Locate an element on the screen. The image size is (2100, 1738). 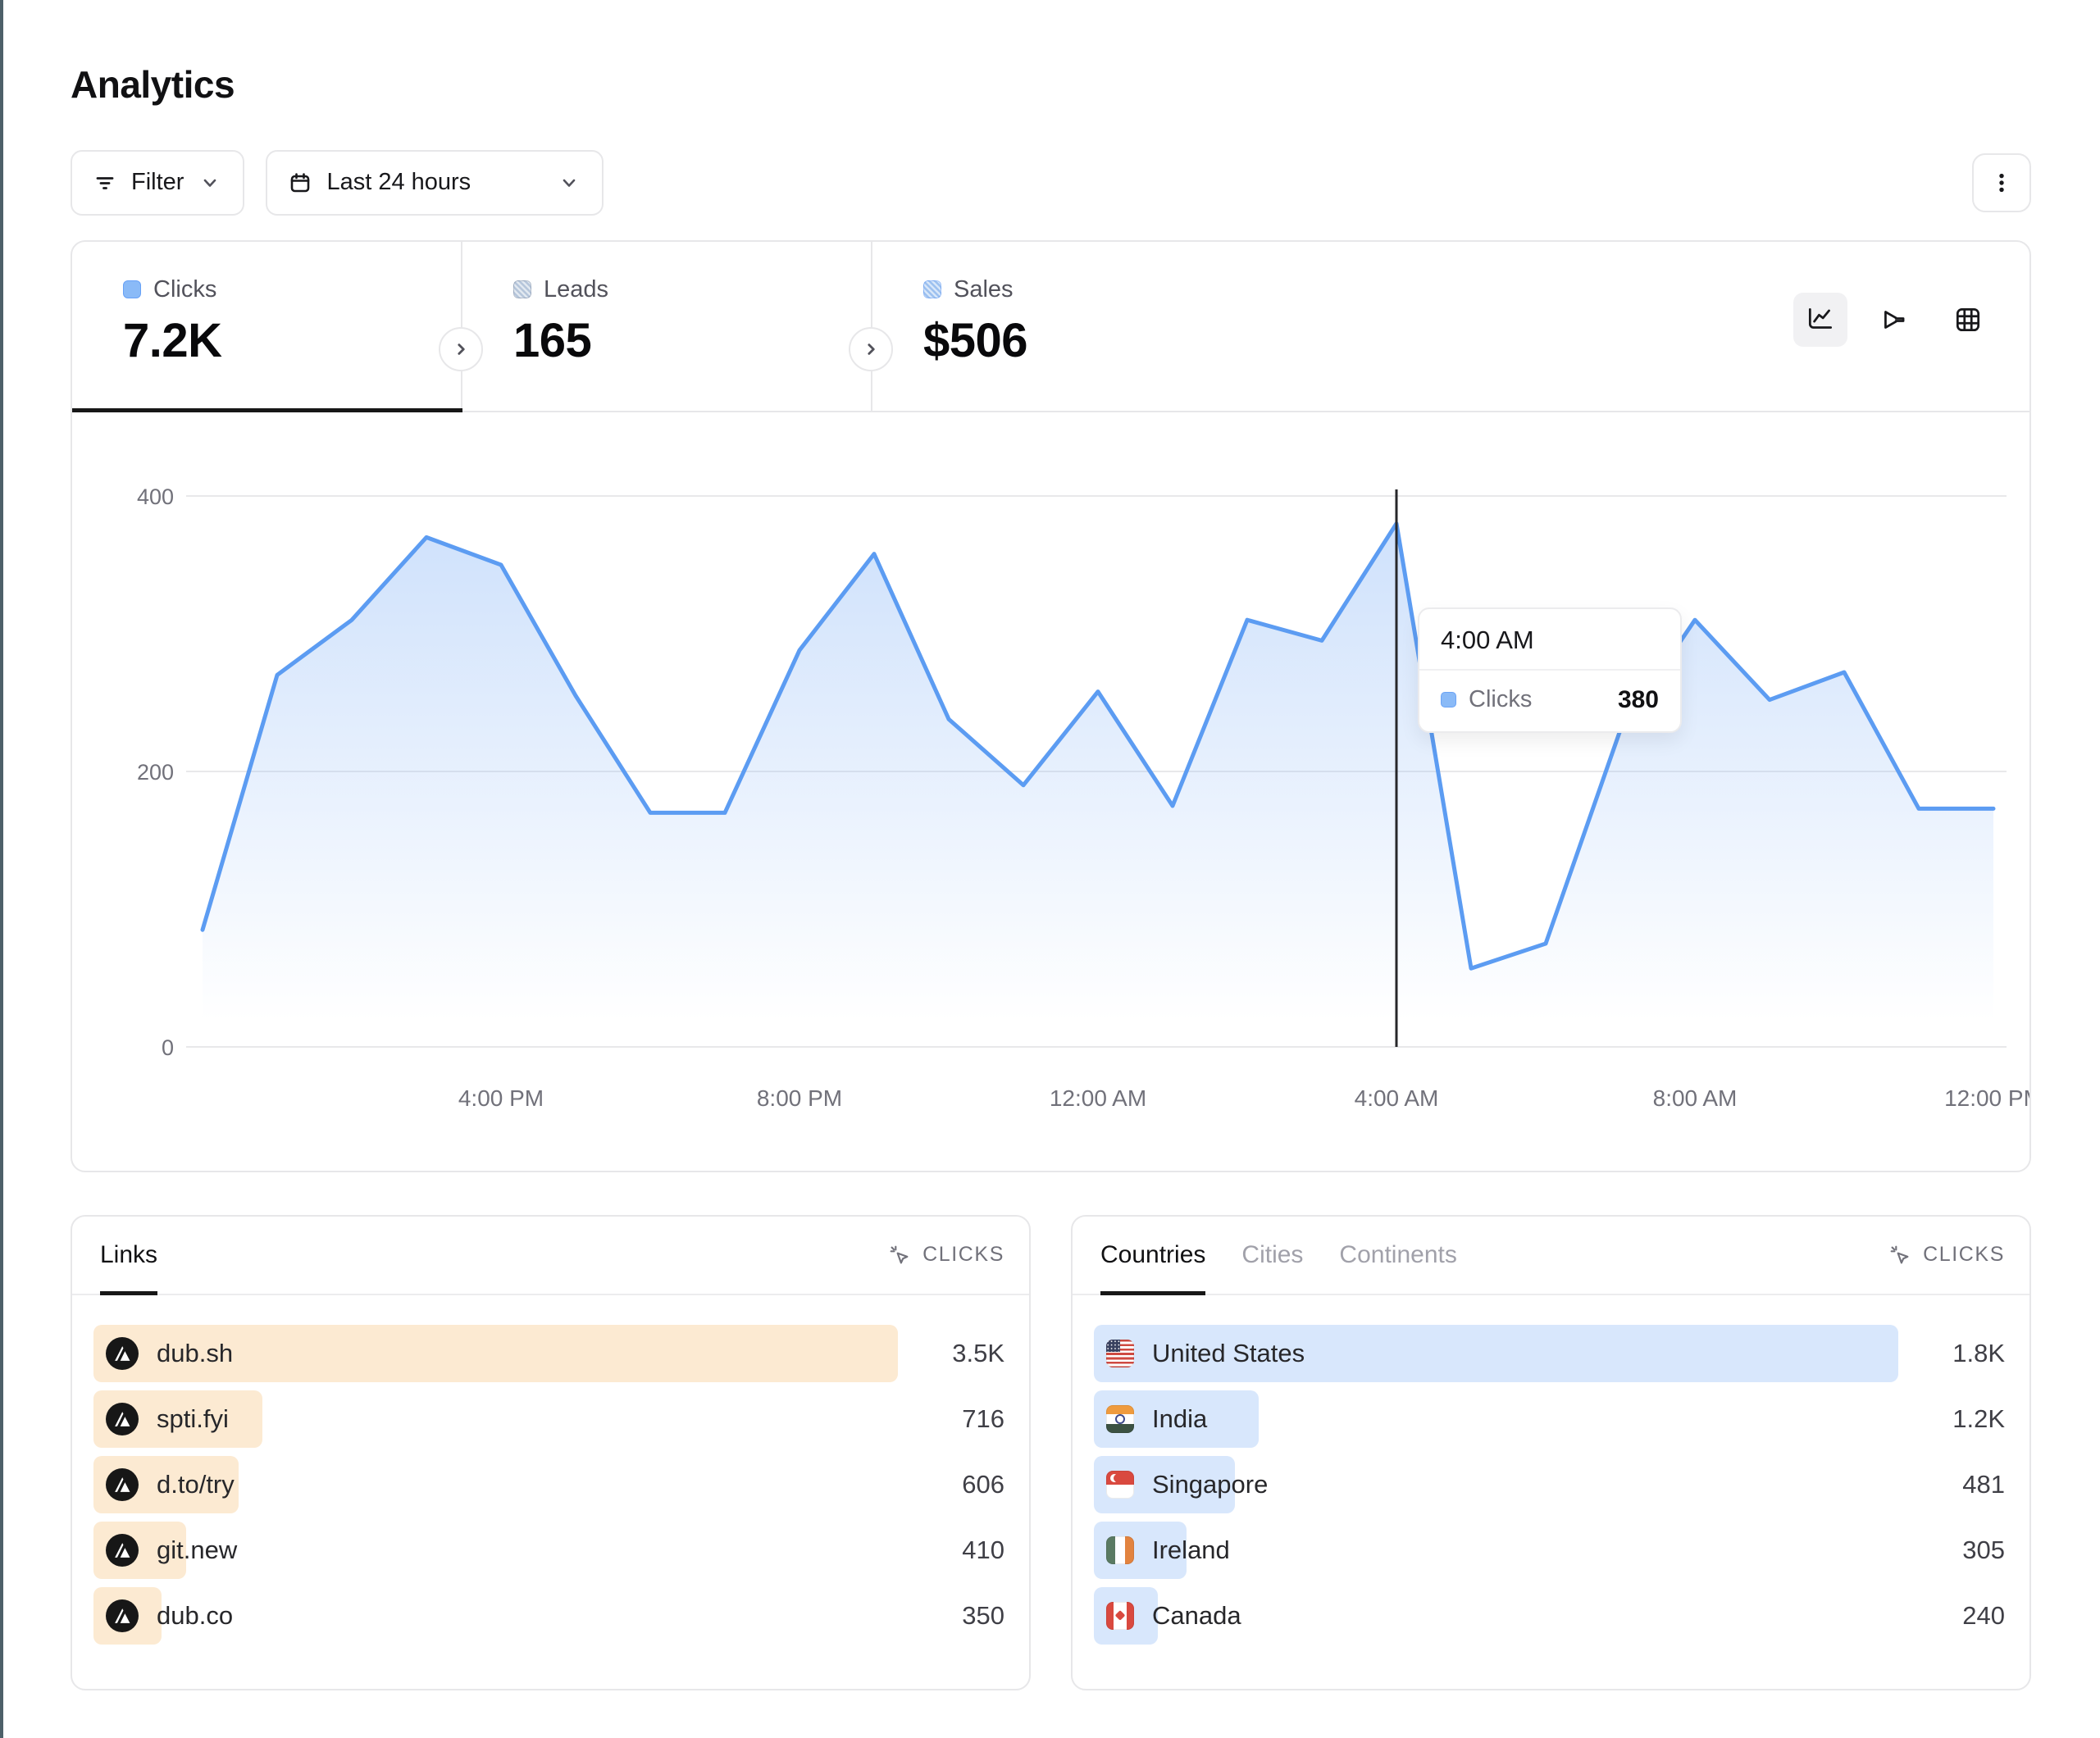
country-bar-track: India is located at coordinates (1496, 1419).